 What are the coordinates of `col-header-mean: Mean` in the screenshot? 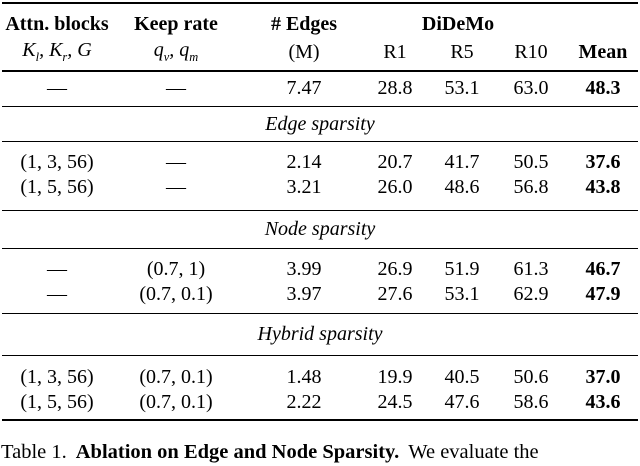 It's located at (603, 51).